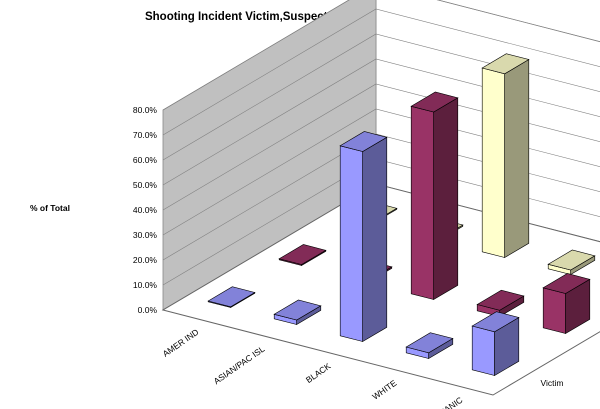 Image resolution: width=600 pixels, height=409 pixels. Describe the element at coordinates (145, 110) in the screenshot. I see `y-tick-label: 80.0%` at that location.